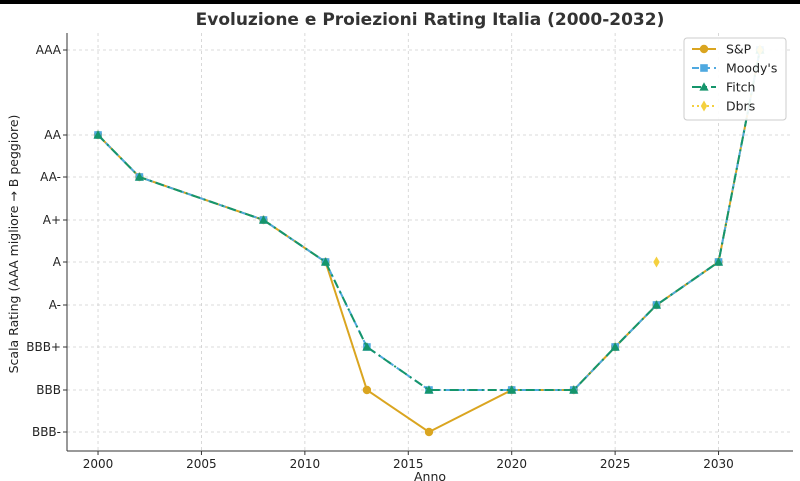  I want to click on top-border, so click(400, 2).